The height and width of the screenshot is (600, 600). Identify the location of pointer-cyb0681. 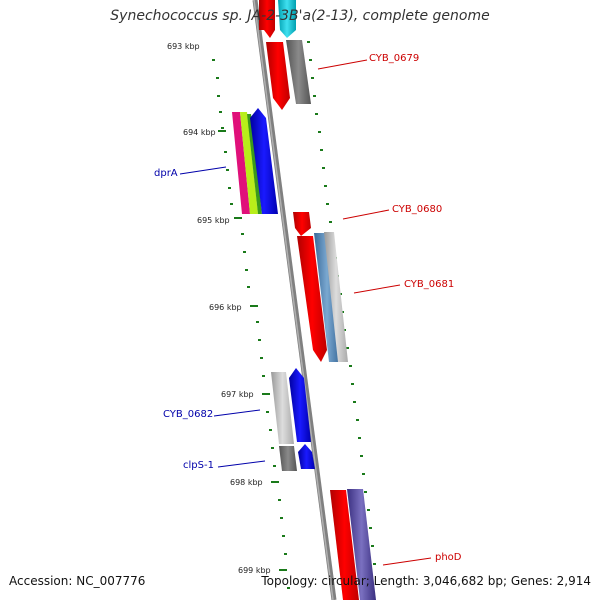
(377, 289).